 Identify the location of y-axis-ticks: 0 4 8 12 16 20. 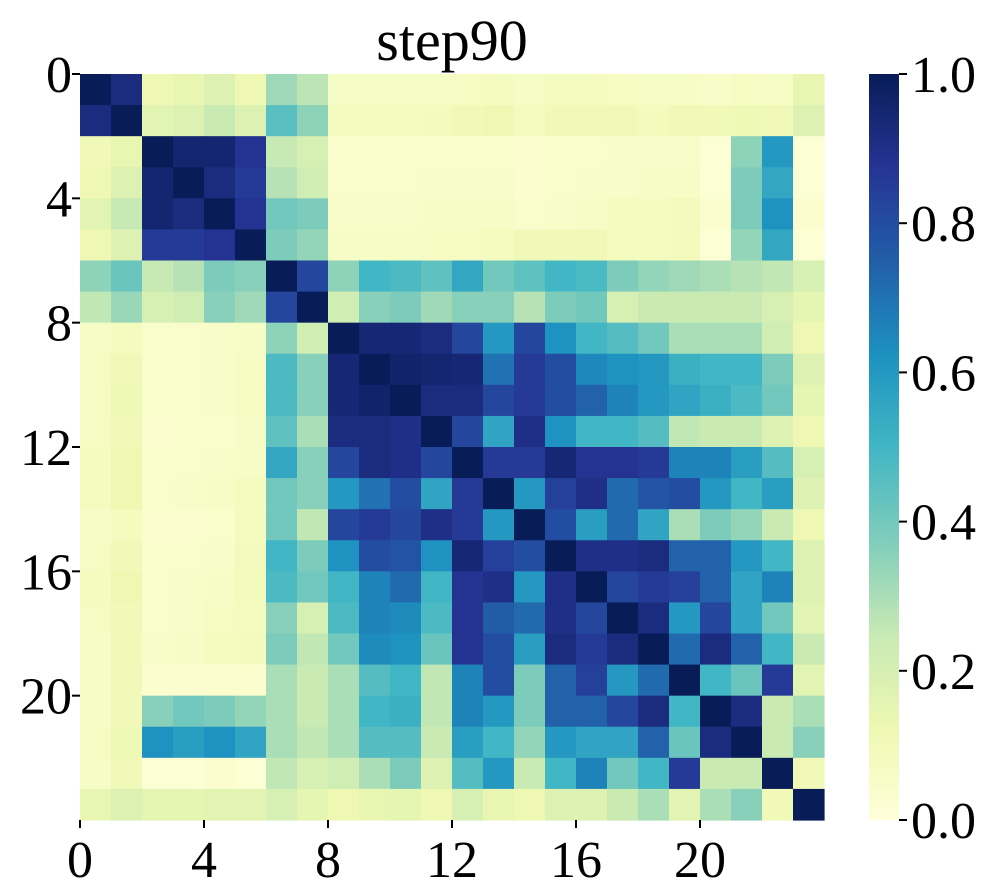
(50, 386).